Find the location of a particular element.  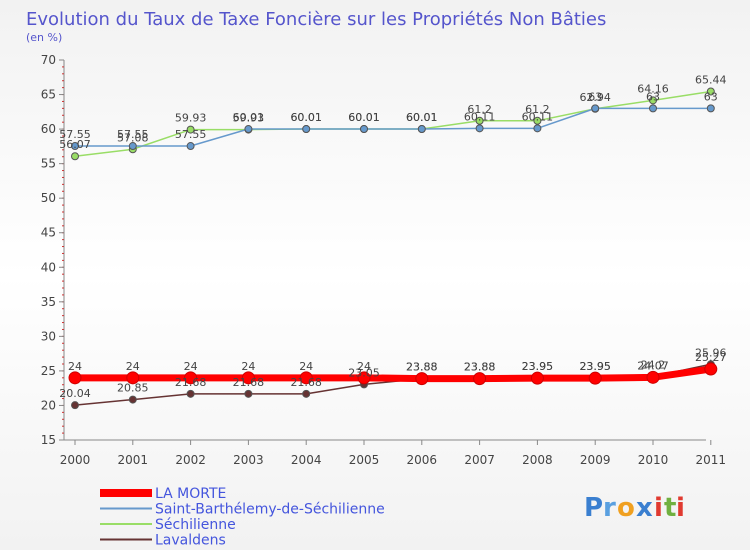

y-tick-label: 65 is located at coordinates (48, 95).